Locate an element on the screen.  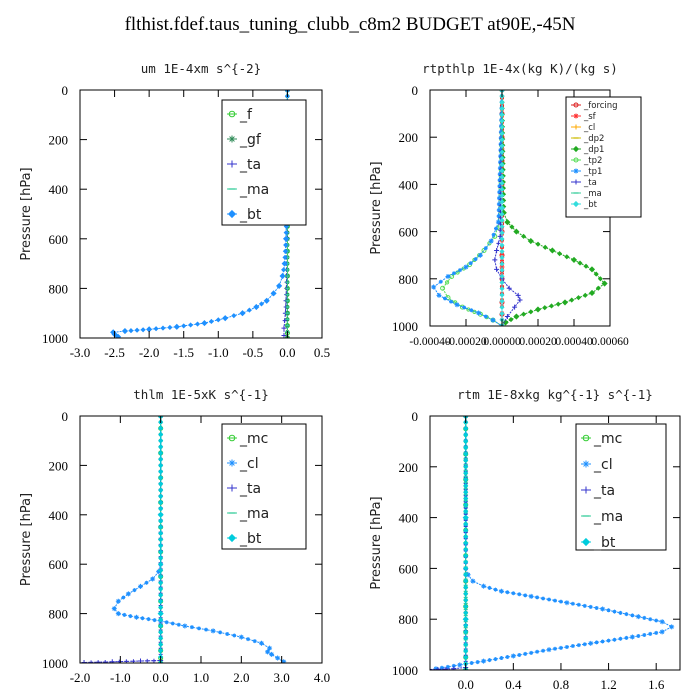
y-tick-label: 800 is located at coordinates (409, 619).